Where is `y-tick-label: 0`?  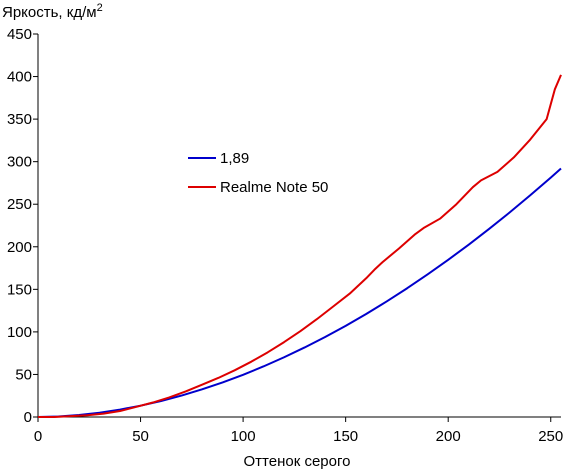
y-tick-label: 0 is located at coordinates (28, 417).